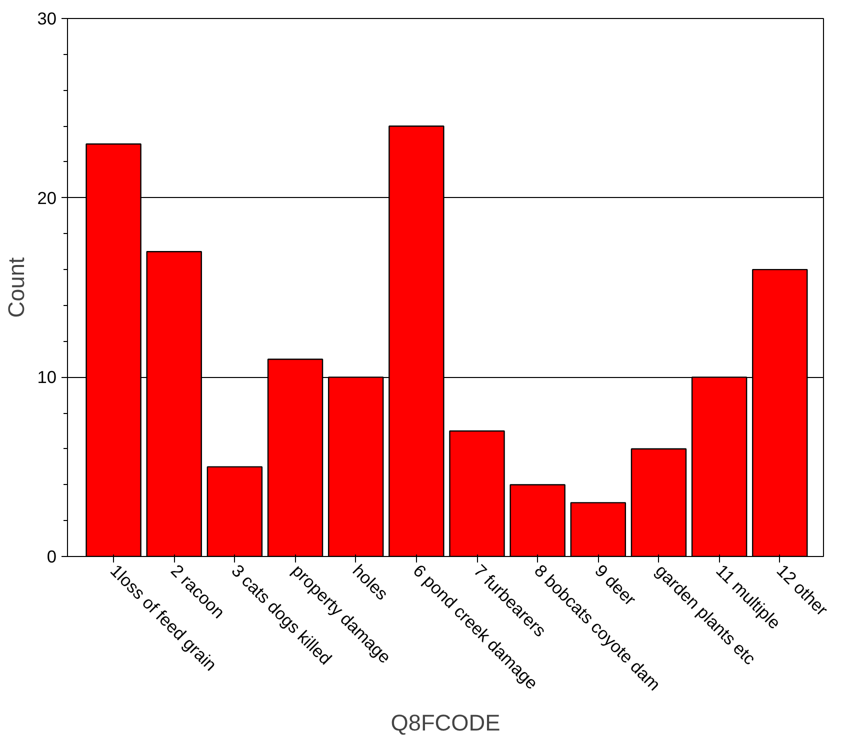 The width and height of the screenshot is (848, 738). What do you see at coordinates (16, 287) in the screenshot?
I see `y-axis-title: Count` at bounding box center [16, 287].